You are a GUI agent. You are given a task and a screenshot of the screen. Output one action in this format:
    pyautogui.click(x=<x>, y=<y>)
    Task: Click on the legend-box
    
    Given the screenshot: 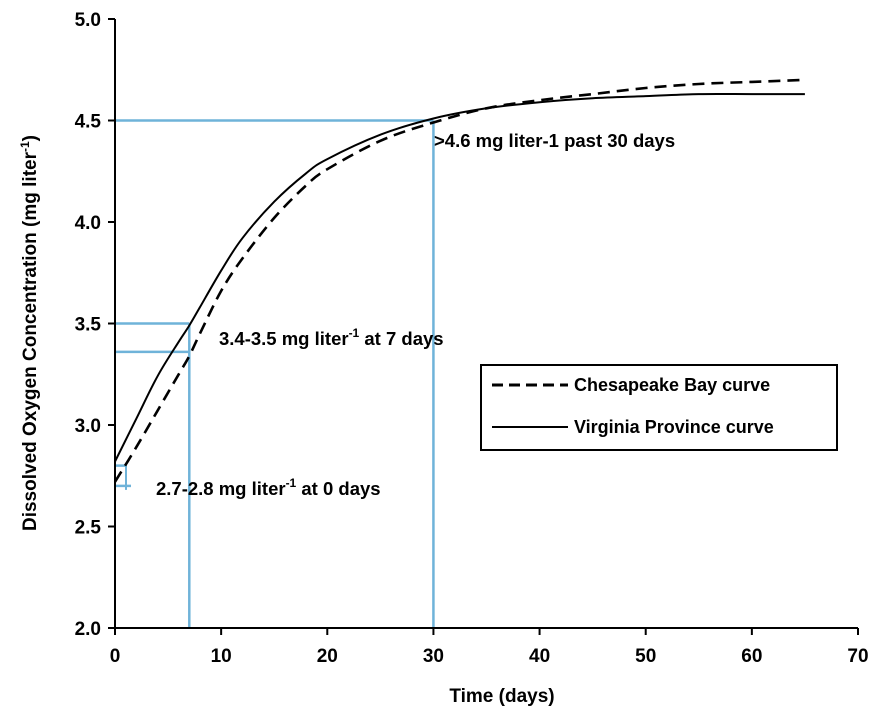 What is the action you would take?
    pyautogui.click(x=659, y=407)
    